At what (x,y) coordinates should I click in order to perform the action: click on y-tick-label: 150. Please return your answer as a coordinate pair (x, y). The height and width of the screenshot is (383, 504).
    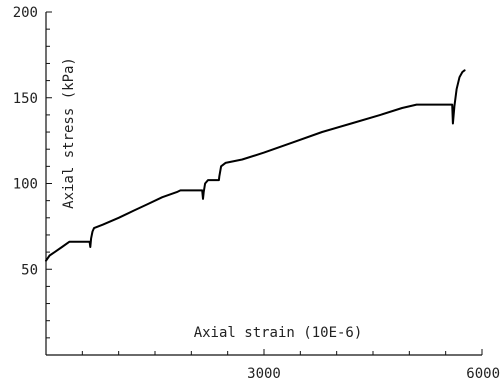
    Looking at the image, I should click on (25, 99).